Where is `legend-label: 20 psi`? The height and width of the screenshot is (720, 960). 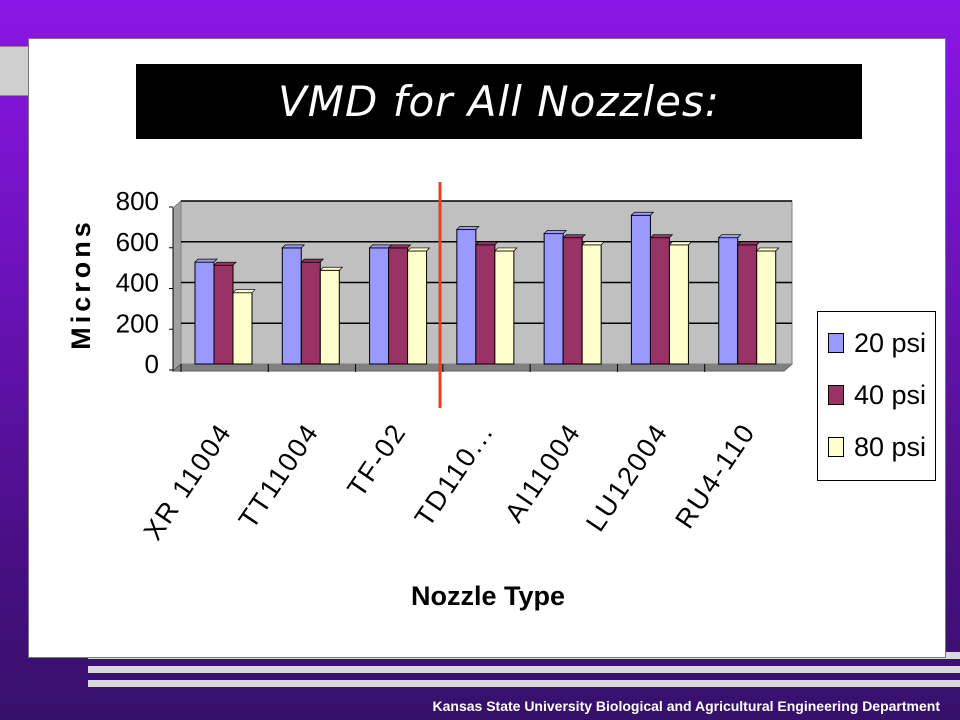
legend-label: 20 psi is located at coordinates (890, 342).